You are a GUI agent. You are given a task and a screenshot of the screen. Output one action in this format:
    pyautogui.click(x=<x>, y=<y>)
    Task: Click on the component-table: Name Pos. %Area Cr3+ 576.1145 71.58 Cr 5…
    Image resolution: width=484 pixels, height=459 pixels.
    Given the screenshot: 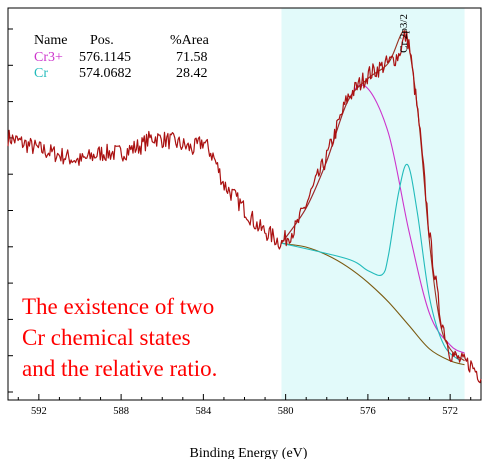 What is the action you would take?
    pyautogui.click(x=122, y=57)
    